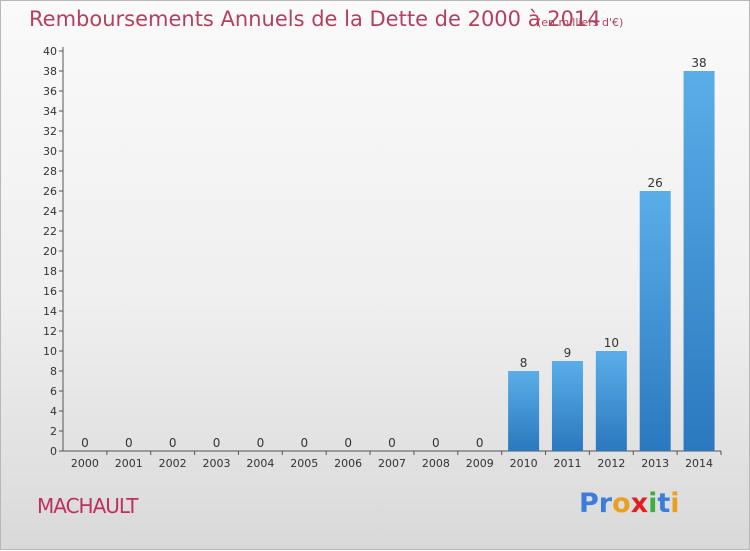  What do you see at coordinates (50, 71) in the screenshot?
I see `y-tick-label: 38` at bounding box center [50, 71].